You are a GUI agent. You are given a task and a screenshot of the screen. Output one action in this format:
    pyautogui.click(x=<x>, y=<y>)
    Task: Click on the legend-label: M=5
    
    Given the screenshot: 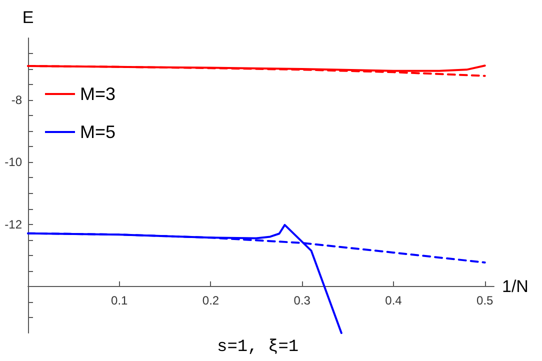 What is the action you would take?
    pyautogui.click(x=98, y=132)
    